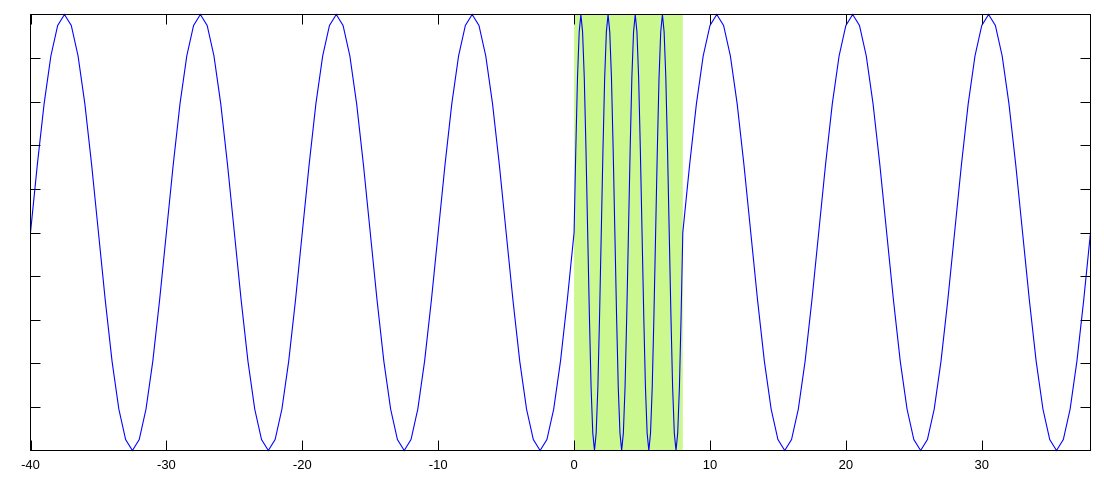 This screenshot has height=479, width=1104. What do you see at coordinates (846, 464) in the screenshot?
I see `x-tick-label: 20` at bounding box center [846, 464].